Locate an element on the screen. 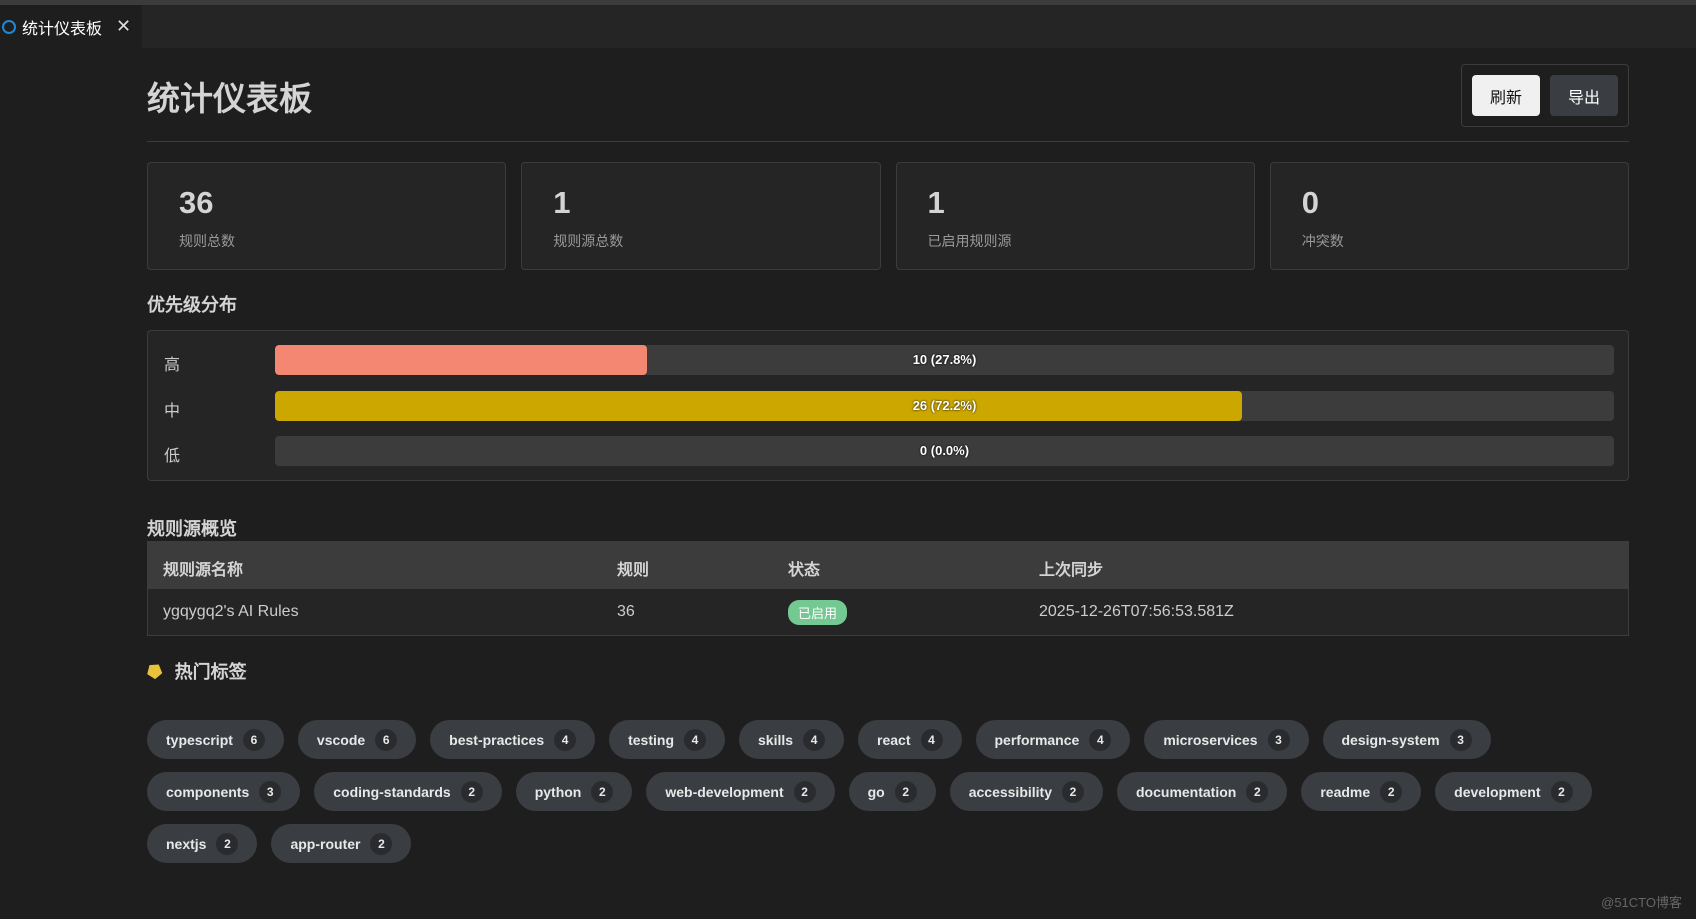 The height and width of the screenshot is (919, 1696). tag-chip: best-practices 4 is located at coordinates (513, 739).